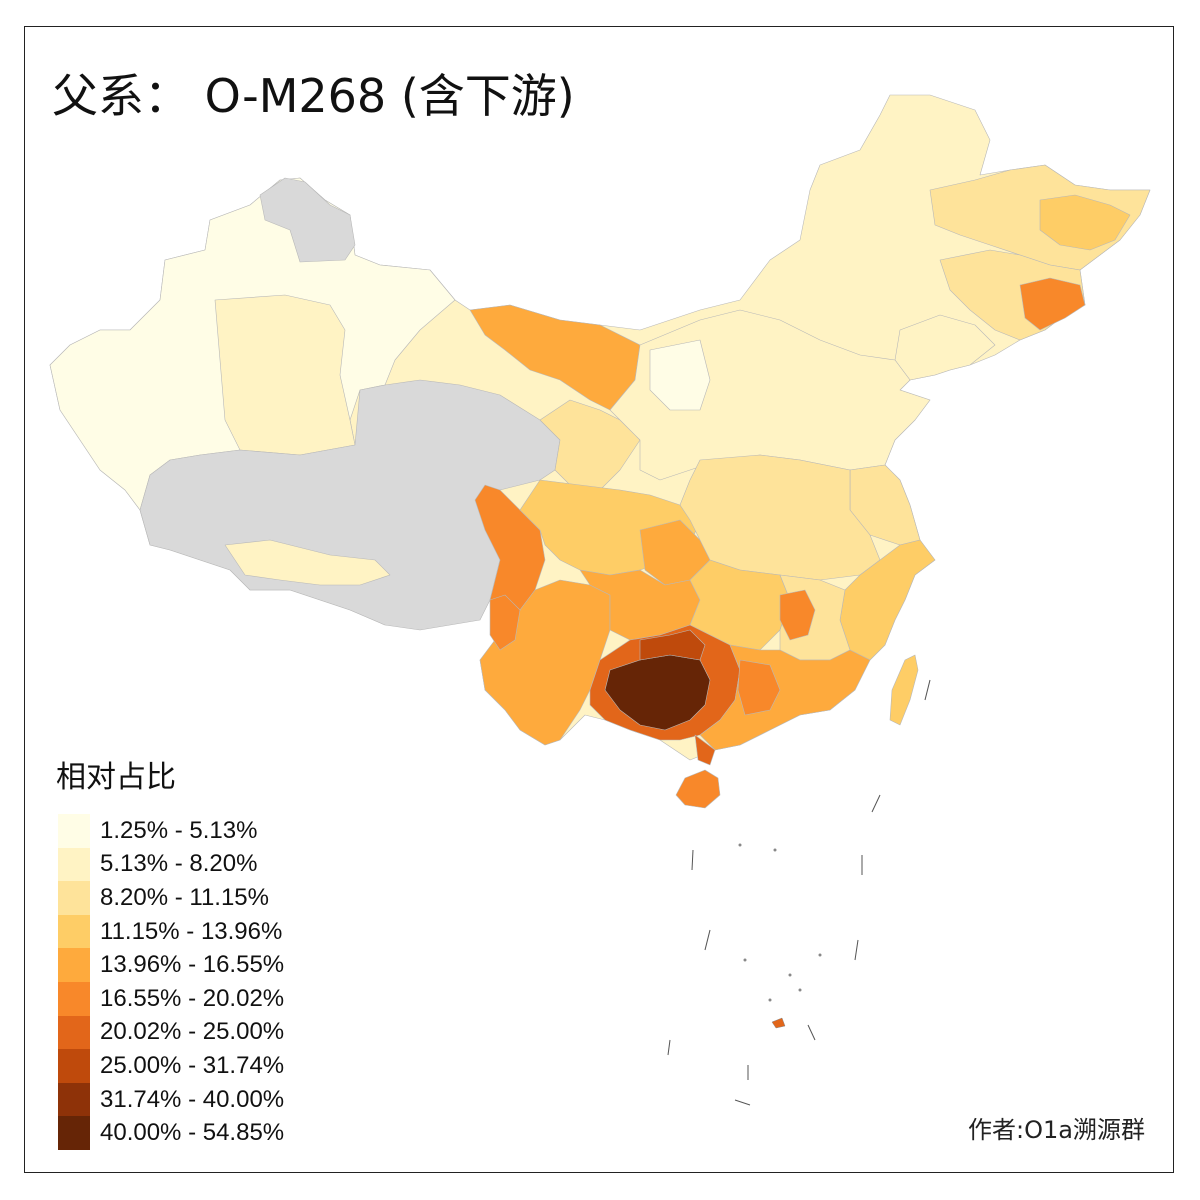 This screenshot has height=1200, width=1200. I want to click on legend-label: 1.25% - 5.13%, so click(179, 830).